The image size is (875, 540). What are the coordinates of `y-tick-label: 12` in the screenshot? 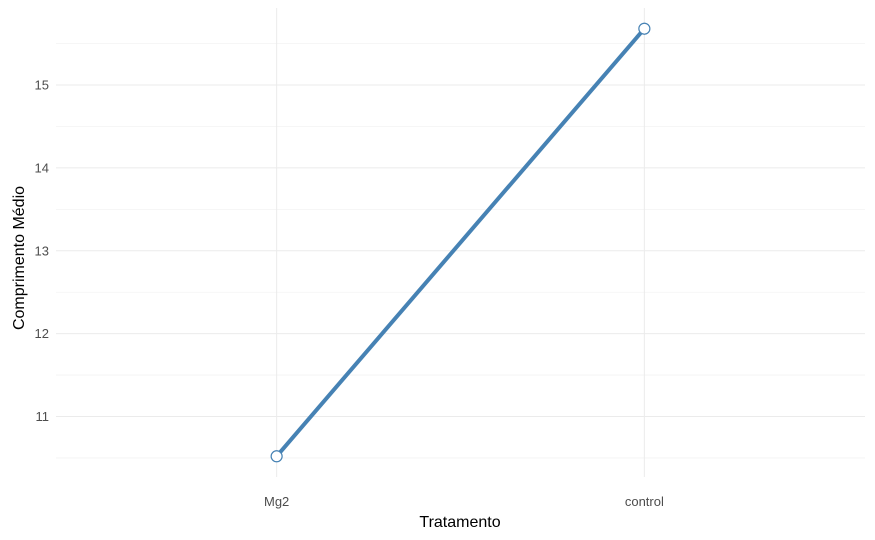 It's located at (42, 333).